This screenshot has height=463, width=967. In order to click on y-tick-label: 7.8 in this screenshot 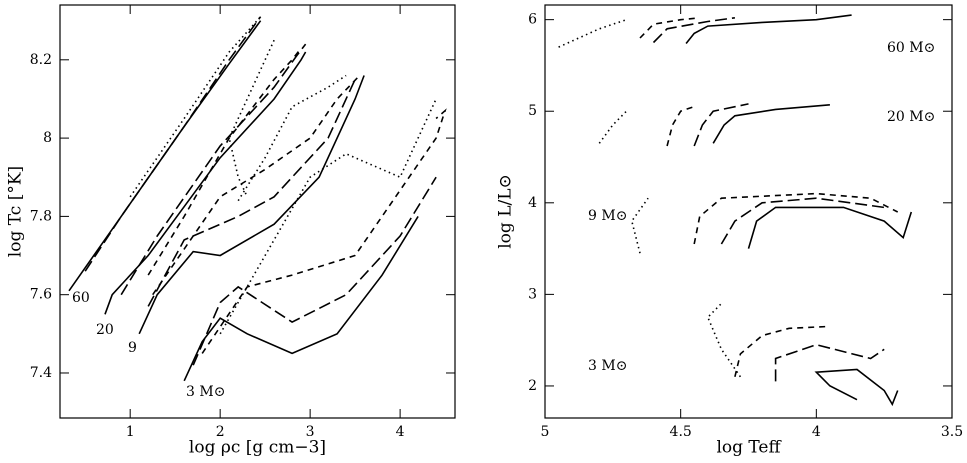, I will do `click(41, 216)`.